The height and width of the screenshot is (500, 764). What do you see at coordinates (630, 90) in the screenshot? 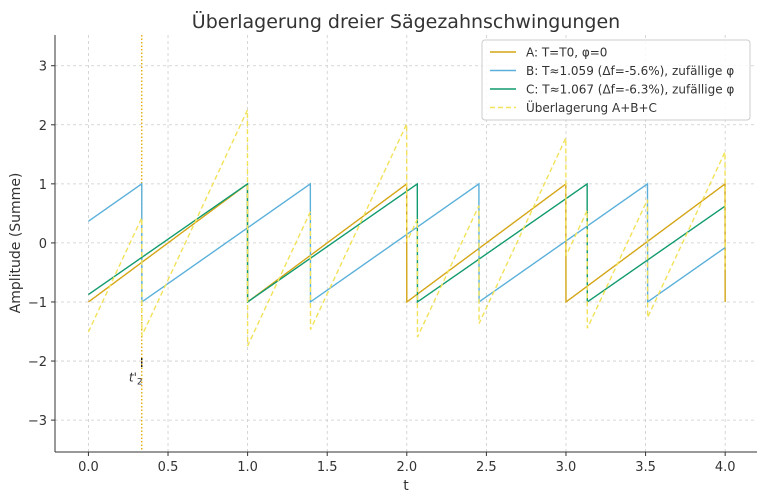
I see `legend-label: C: T≈1.067 (Δf=-6.3%), zufällige φ` at bounding box center [630, 90].